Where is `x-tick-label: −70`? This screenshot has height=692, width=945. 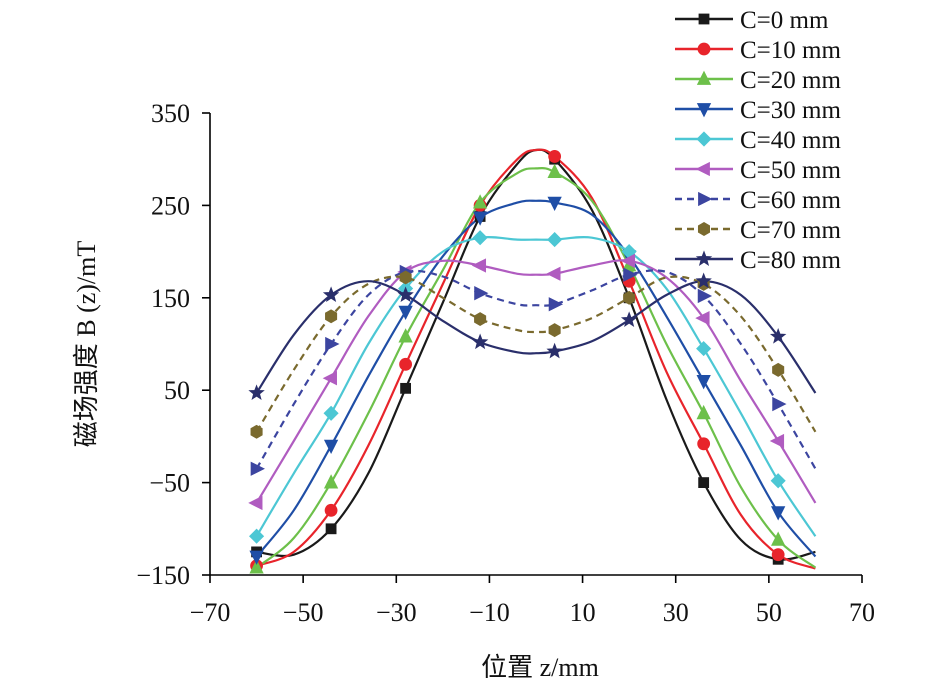
x-tick-label: −70 is located at coordinates (210, 612).